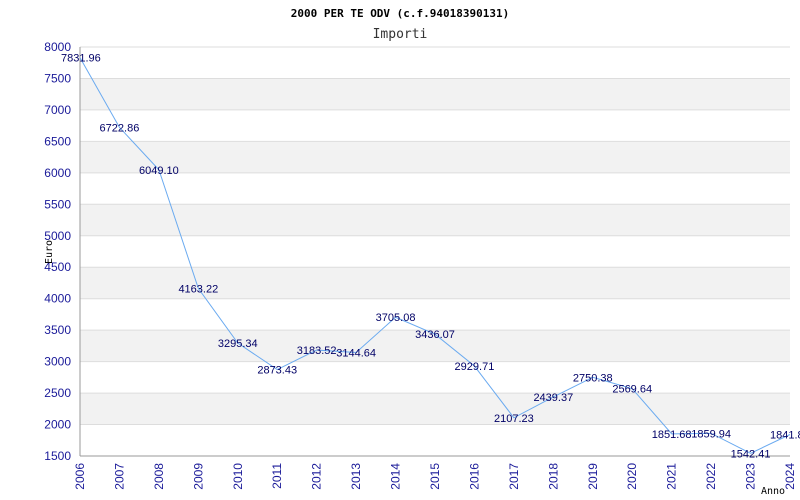 This screenshot has width=800, height=500. What do you see at coordinates (57, 425) in the screenshot?
I see `y-tick-label: 2000` at bounding box center [57, 425].